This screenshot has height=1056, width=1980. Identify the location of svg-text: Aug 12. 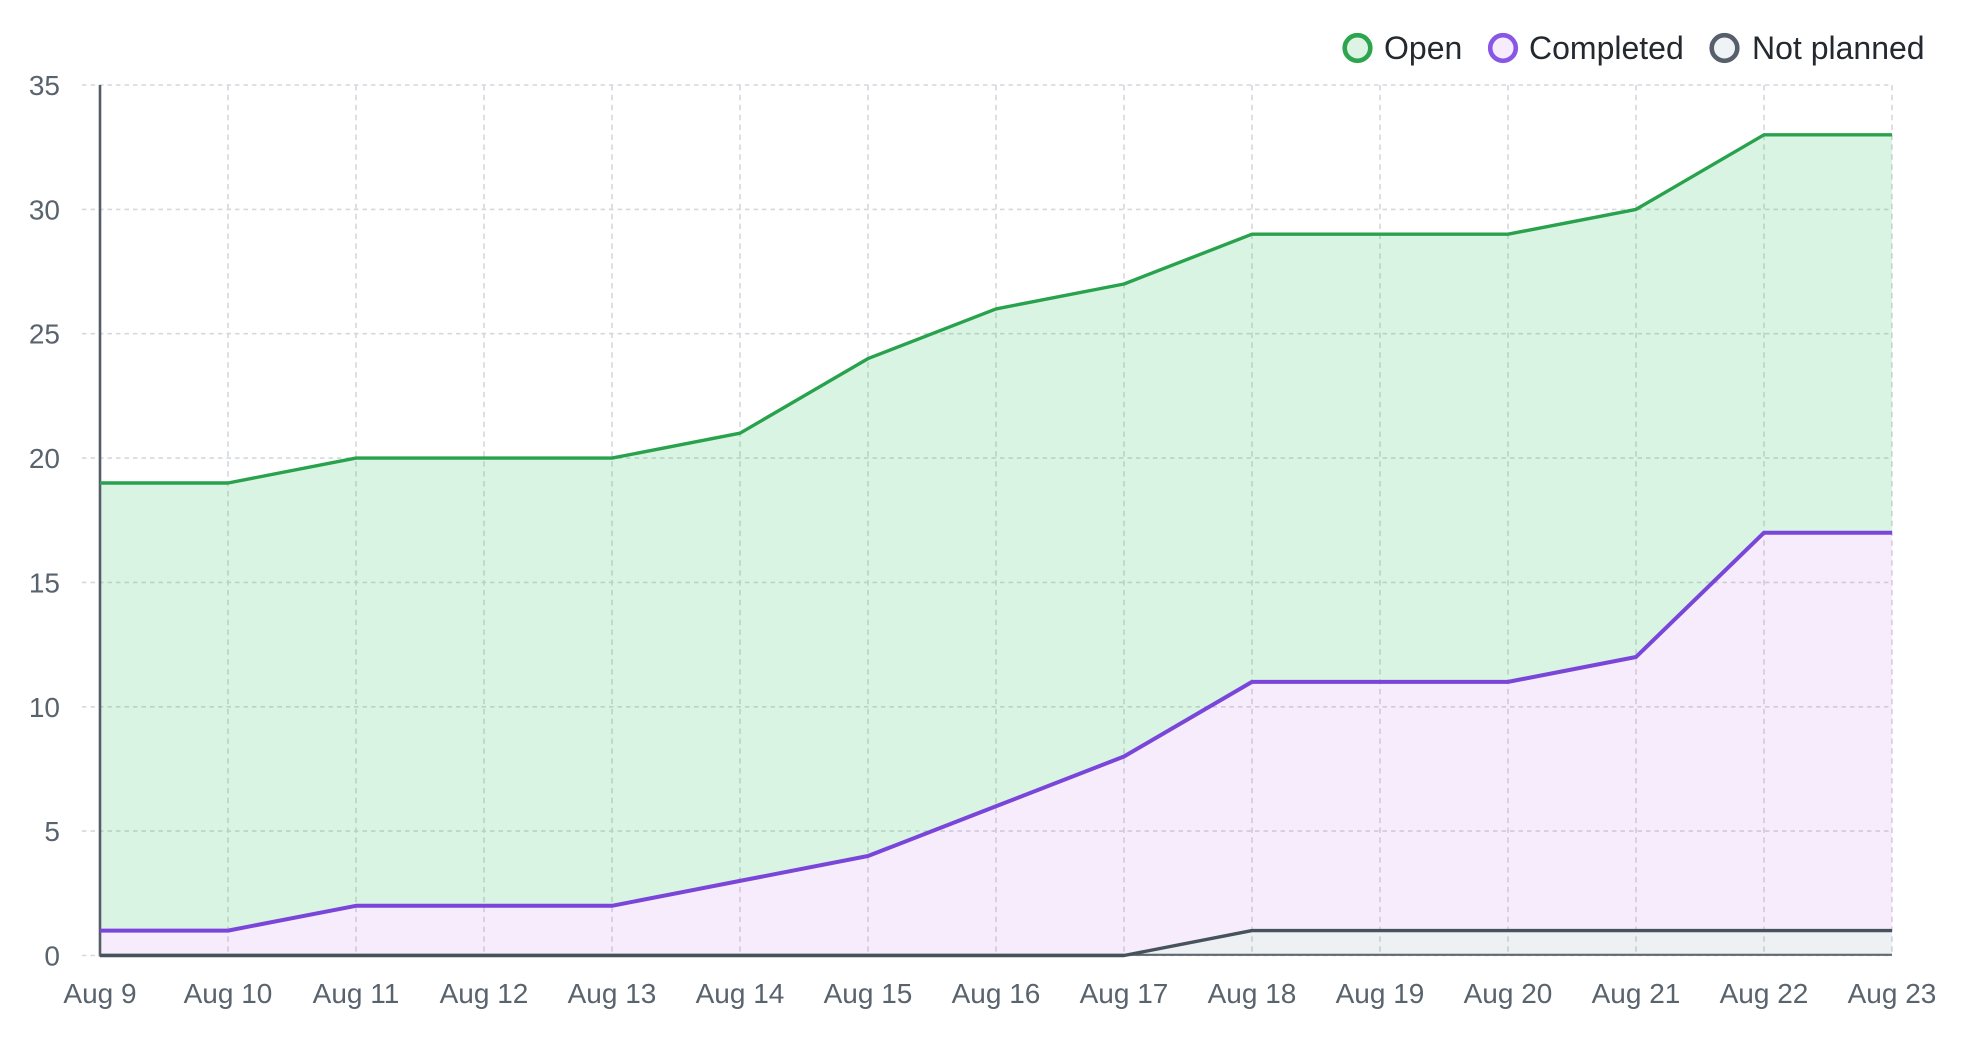
(484, 993).